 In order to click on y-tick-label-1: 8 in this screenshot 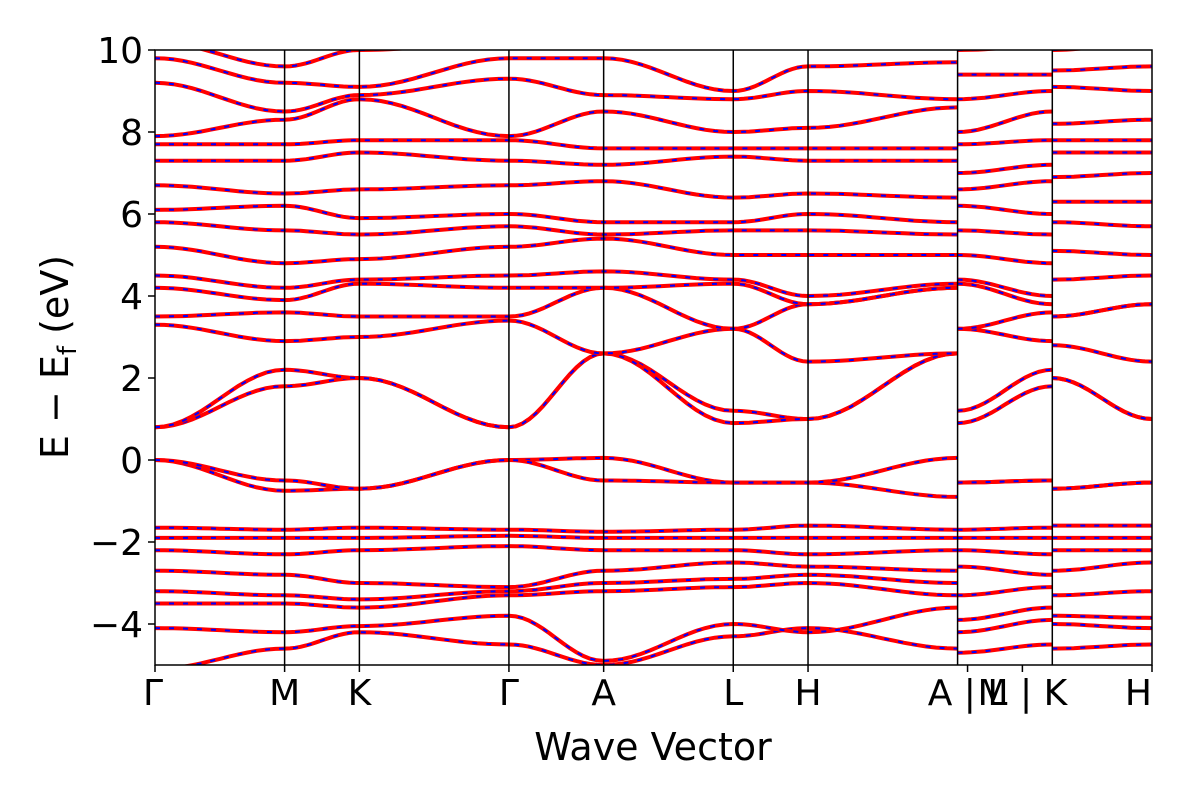, I will do `click(131, 133)`.